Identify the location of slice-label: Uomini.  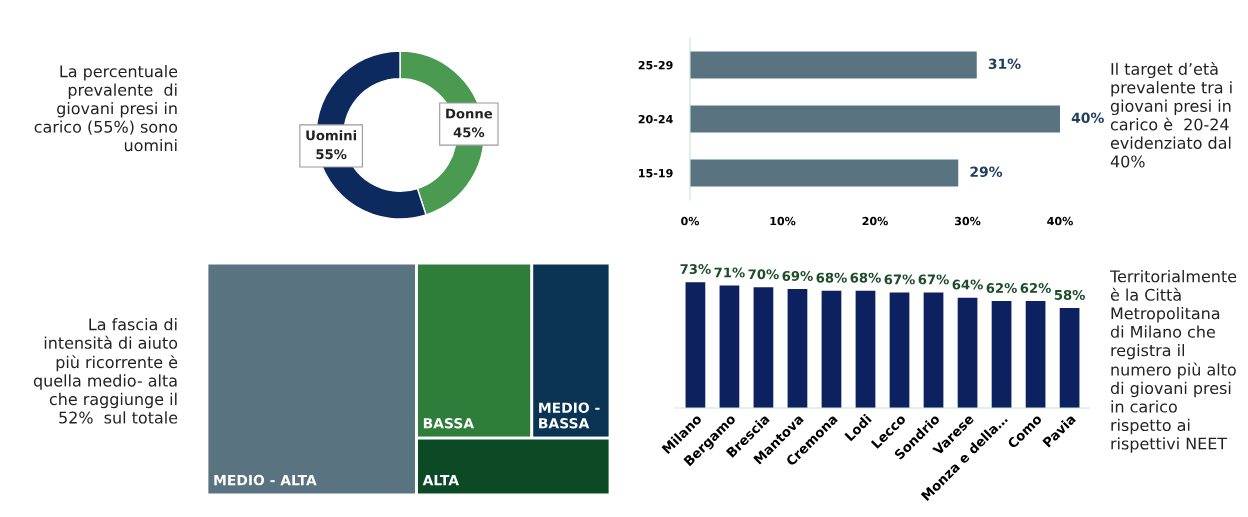
(331, 135).